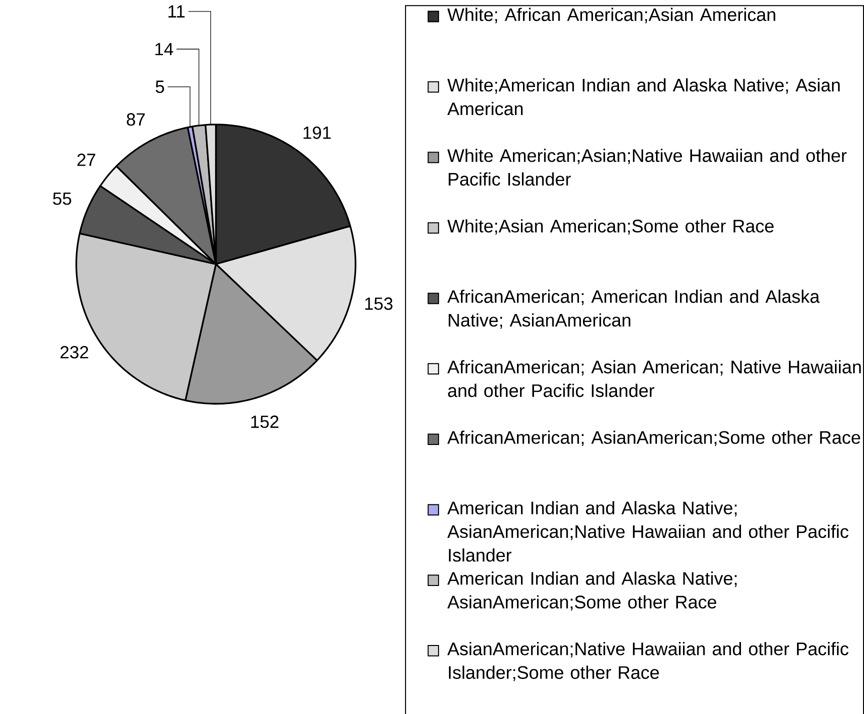 This screenshot has height=714, width=864. Describe the element at coordinates (86, 160) in the screenshot. I see `data-label: 27` at that location.